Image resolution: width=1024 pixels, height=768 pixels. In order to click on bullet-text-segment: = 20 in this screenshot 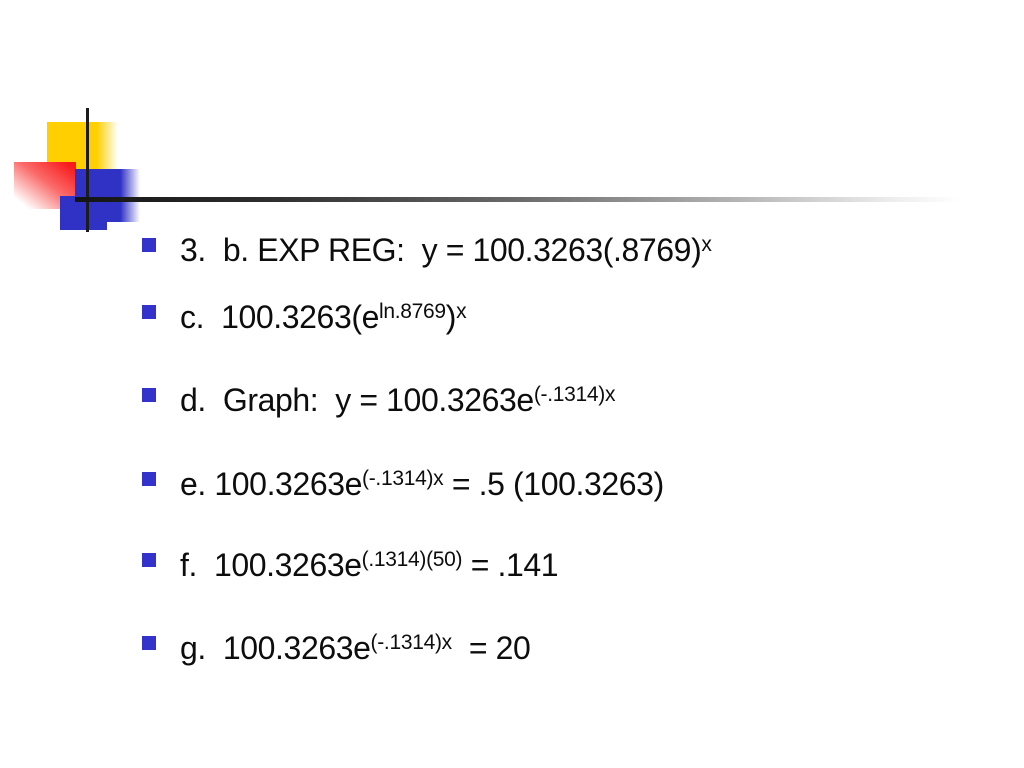, I will do `click(491, 648)`.